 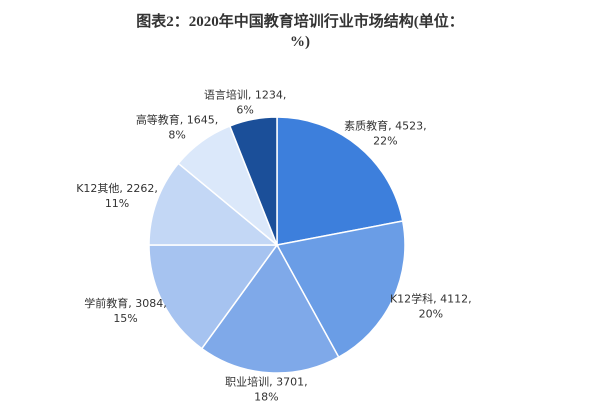 I want to click on data-label: 高等教育, 1645,, so click(x=177, y=120).